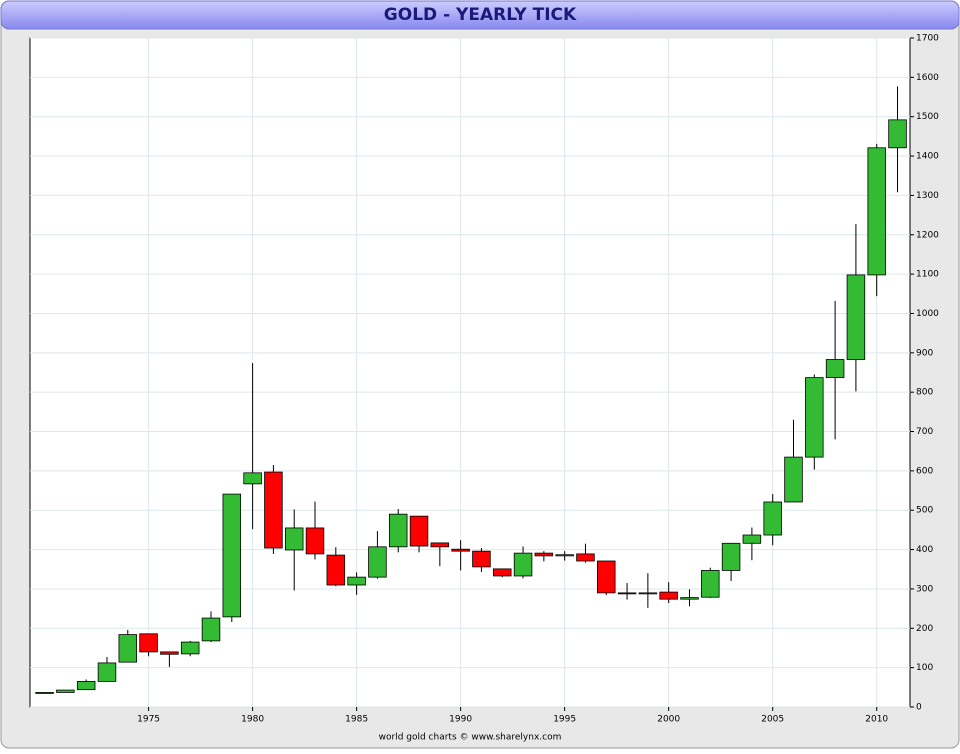 The image size is (960, 754). Describe the element at coordinates (919, 708) in the screenshot. I see `y-tick-label: 0` at that location.